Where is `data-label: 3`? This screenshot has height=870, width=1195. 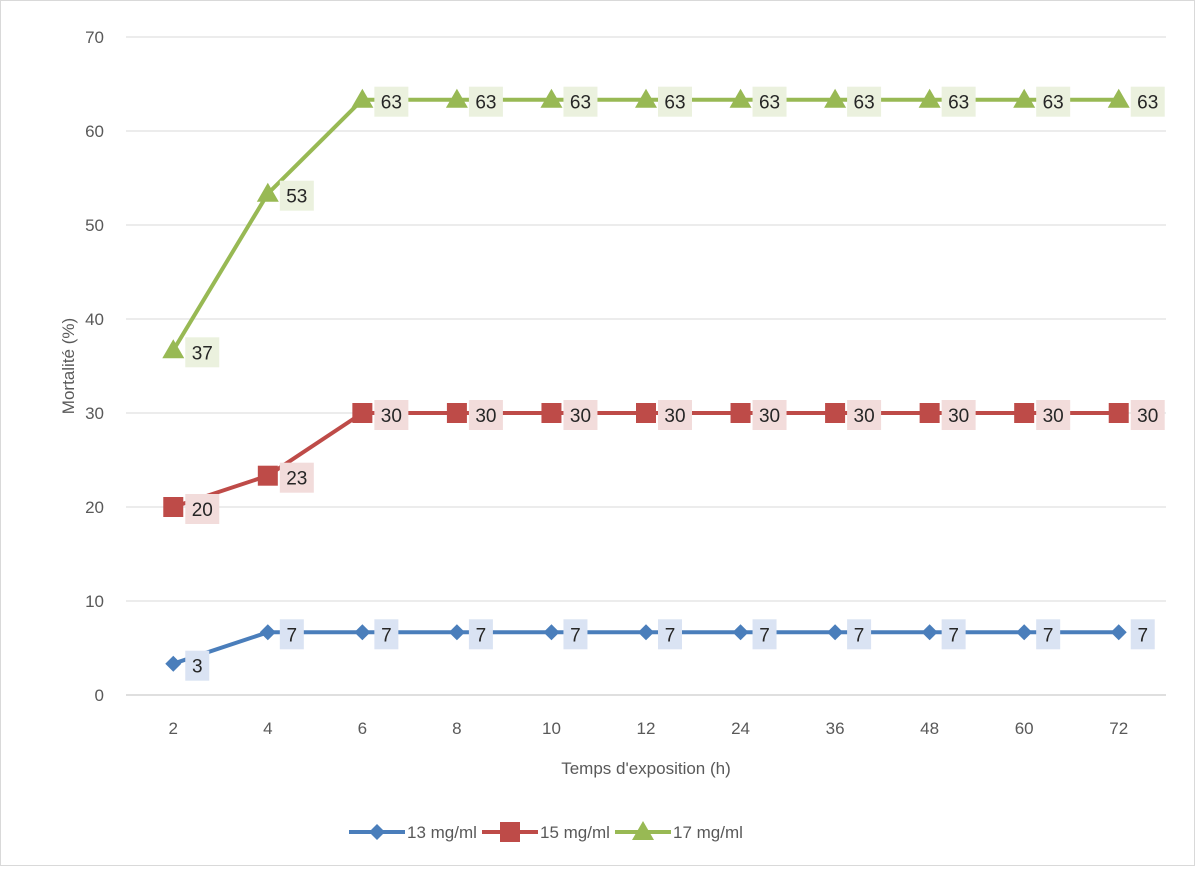
data-label: 3 is located at coordinates (197, 665).